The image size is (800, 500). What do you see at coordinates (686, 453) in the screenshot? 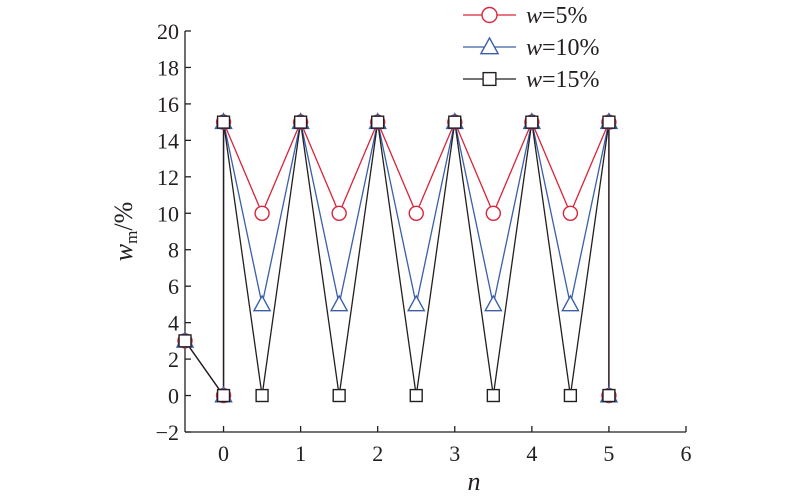
I see `x-tick-label: 6` at bounding box center [686, 453].